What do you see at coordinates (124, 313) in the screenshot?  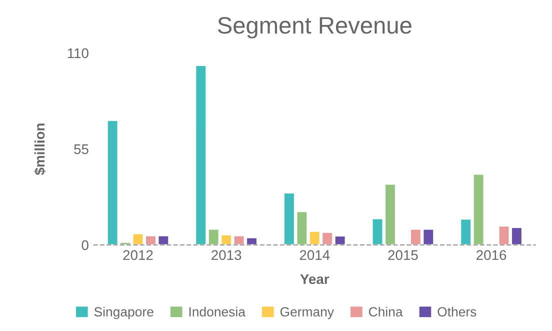 I see `legend-label: Singapore` at bounding box center [124, 313].